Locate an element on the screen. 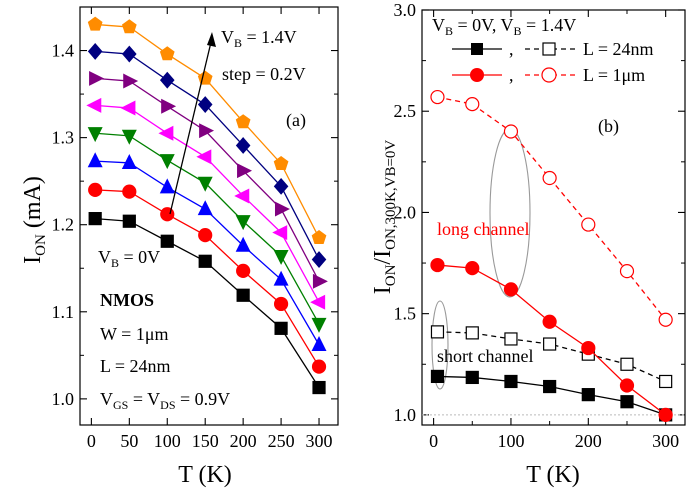 The height and width of the screenshot is (496, 693). panel-b-label: (b) is located at coordinates (608, 126).